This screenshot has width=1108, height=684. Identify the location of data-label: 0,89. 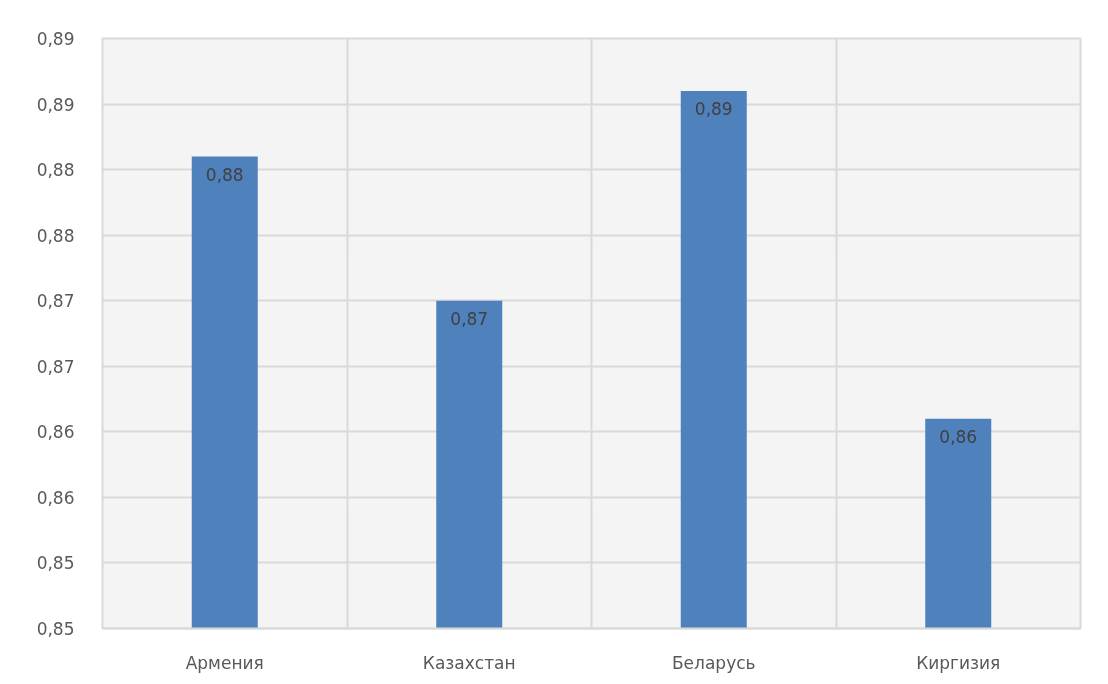
(713, 108).